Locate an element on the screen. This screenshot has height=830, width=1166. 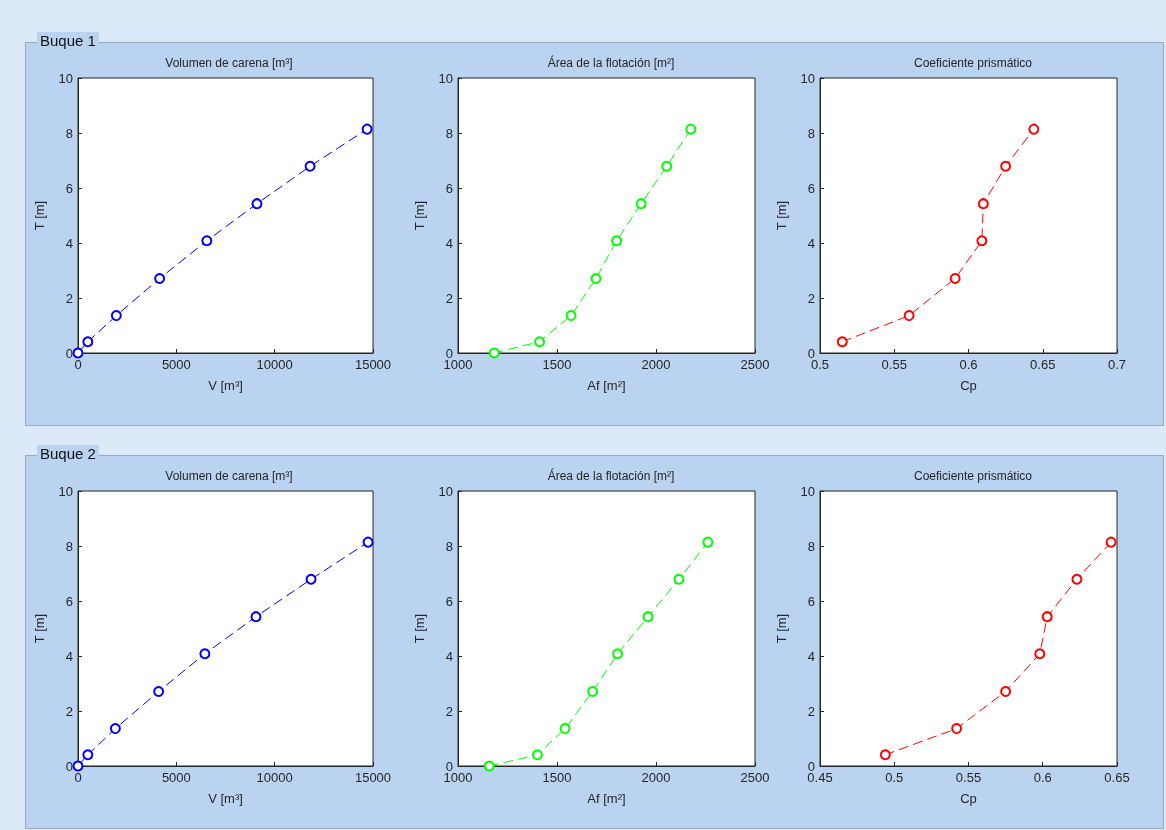
x-tick-label: 0.5 is located at coordinates (894, 777).